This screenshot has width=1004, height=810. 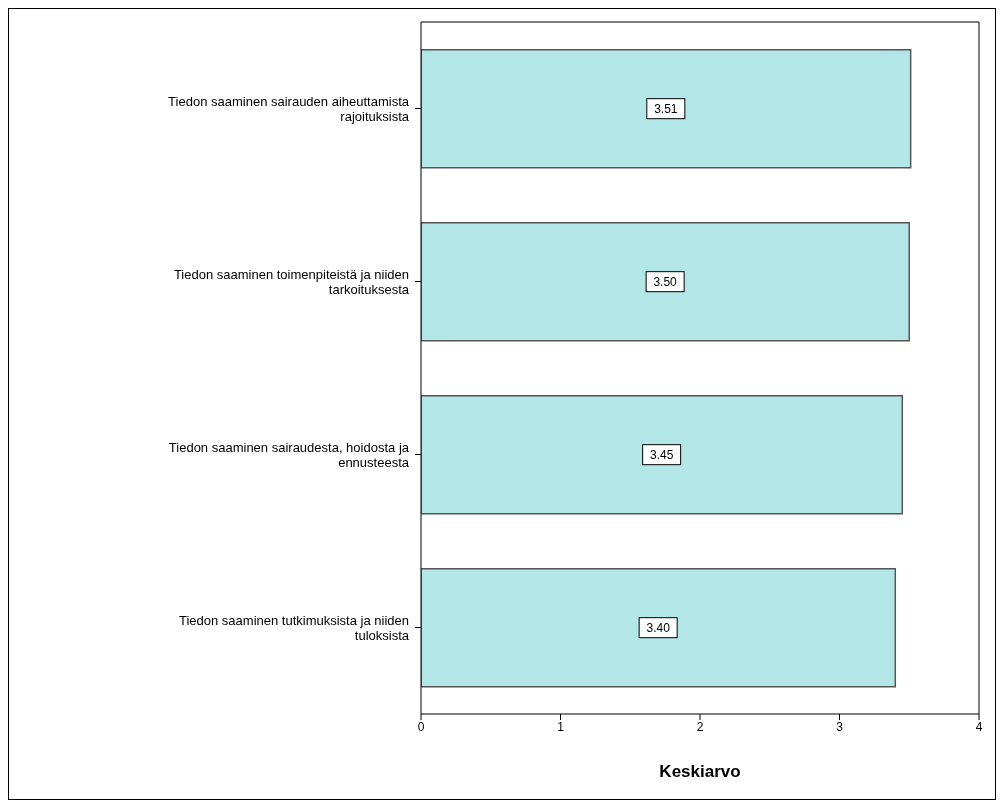 What do you see at coordinates (658, 628) in the screenshot?
I see `data-label: 3.40` at bounding box center [658, 628].